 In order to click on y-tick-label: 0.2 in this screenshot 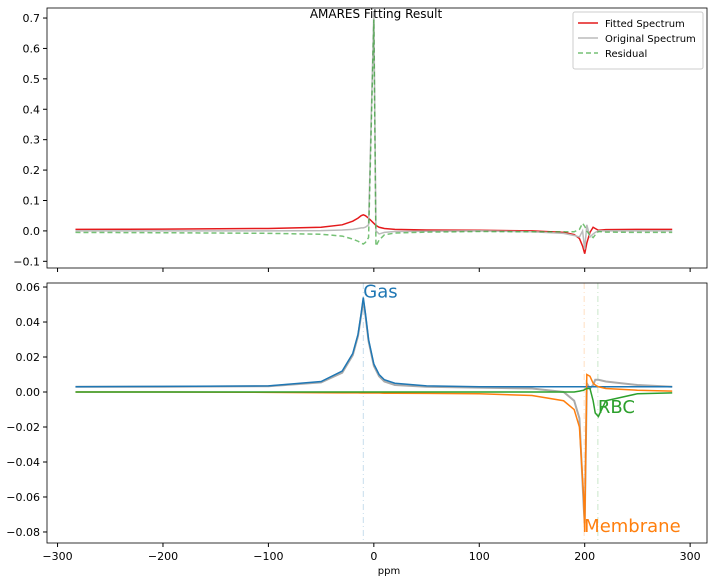, I will do `click(32, 170)`.